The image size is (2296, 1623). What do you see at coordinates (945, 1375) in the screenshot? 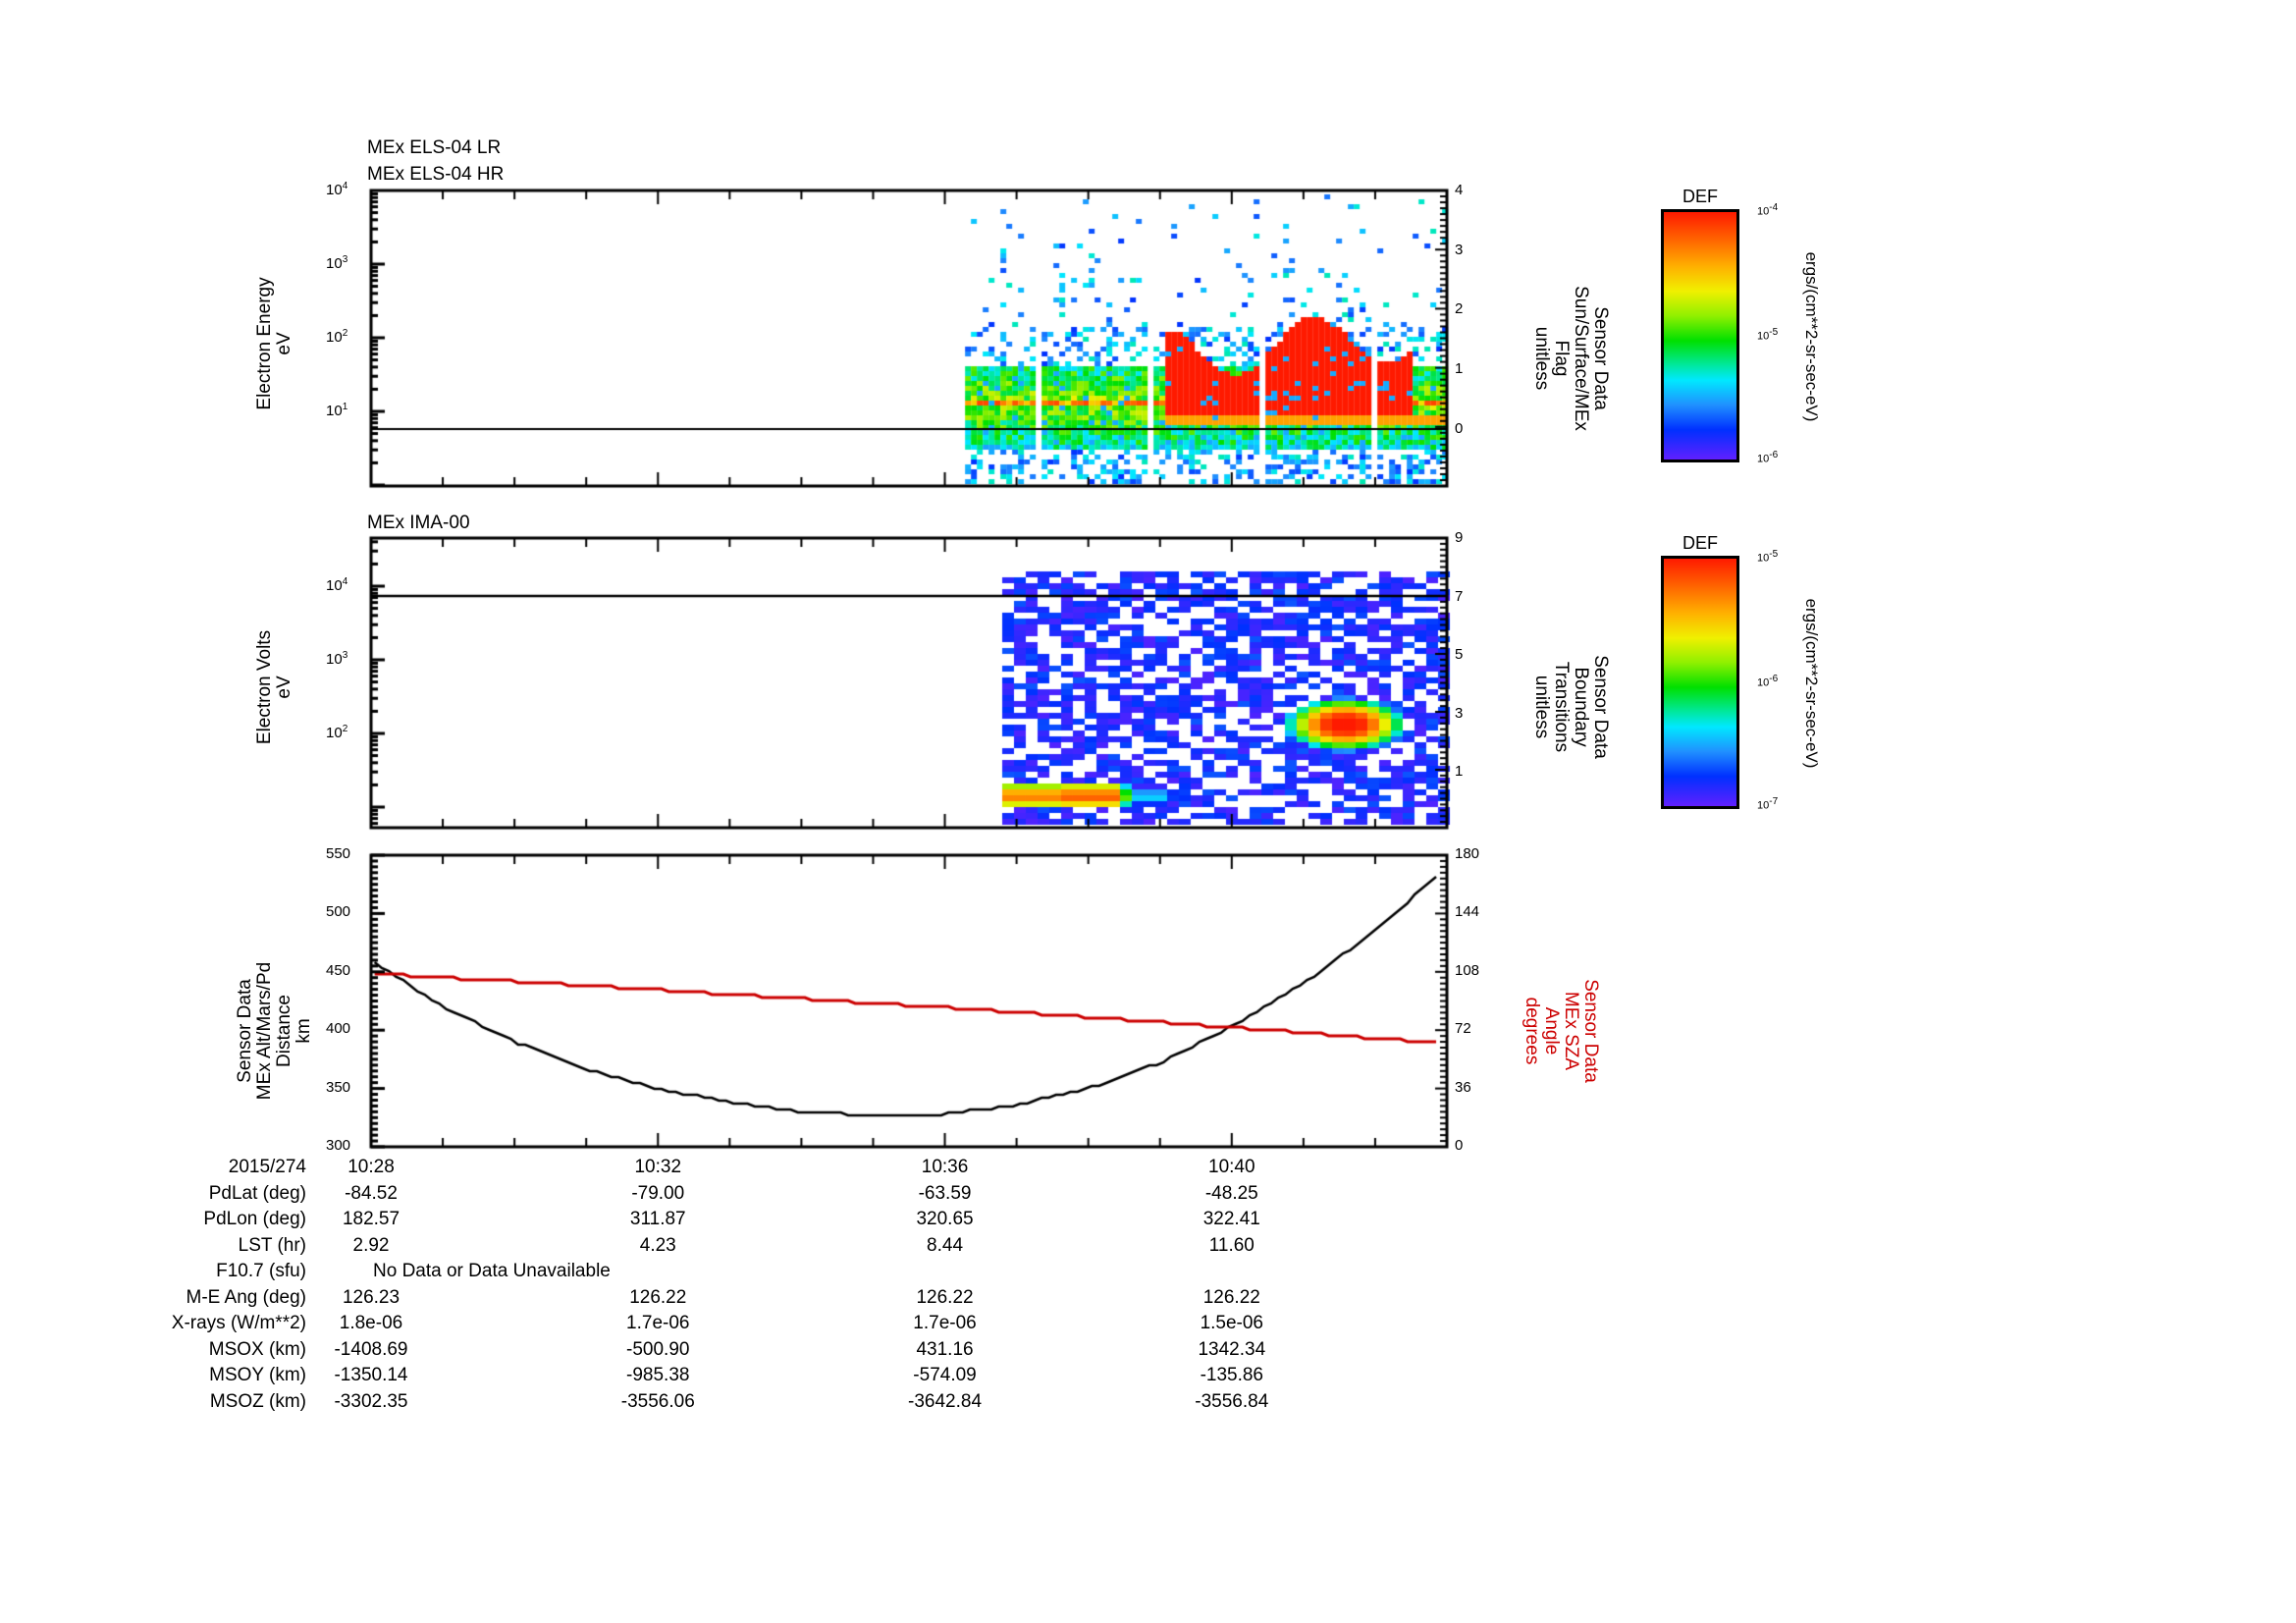
I see `ephemeris-value: -574.09` at bounding box center [945, 1375].